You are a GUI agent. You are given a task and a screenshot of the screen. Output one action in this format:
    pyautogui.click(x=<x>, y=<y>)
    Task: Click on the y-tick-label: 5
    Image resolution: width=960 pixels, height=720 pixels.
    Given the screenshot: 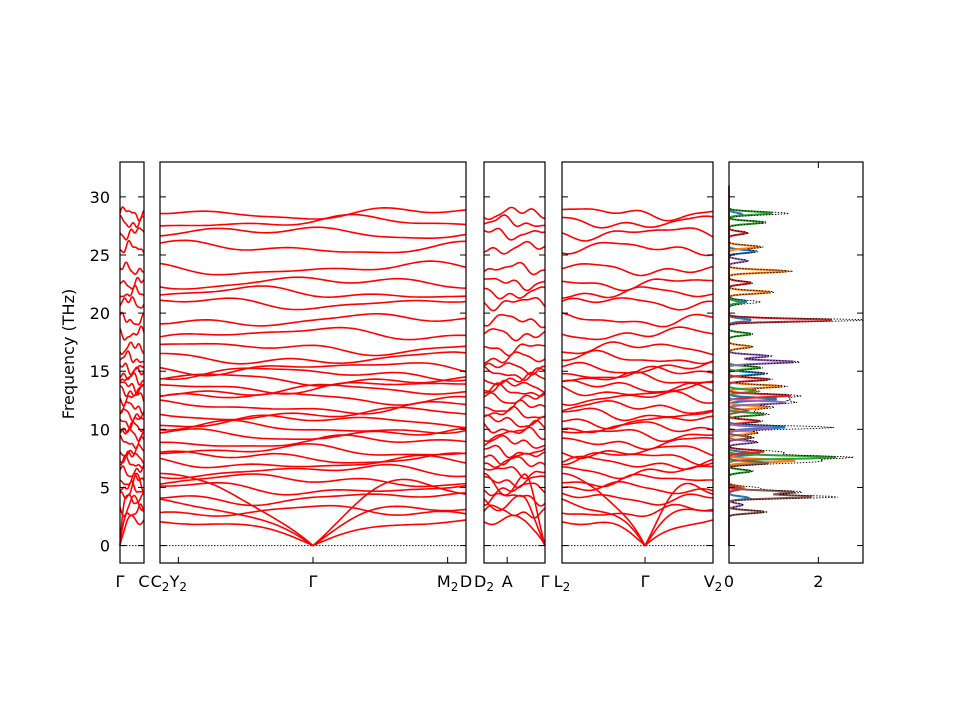 What is the action you would take?
    pyautogui.click(x=105, y=487)
    